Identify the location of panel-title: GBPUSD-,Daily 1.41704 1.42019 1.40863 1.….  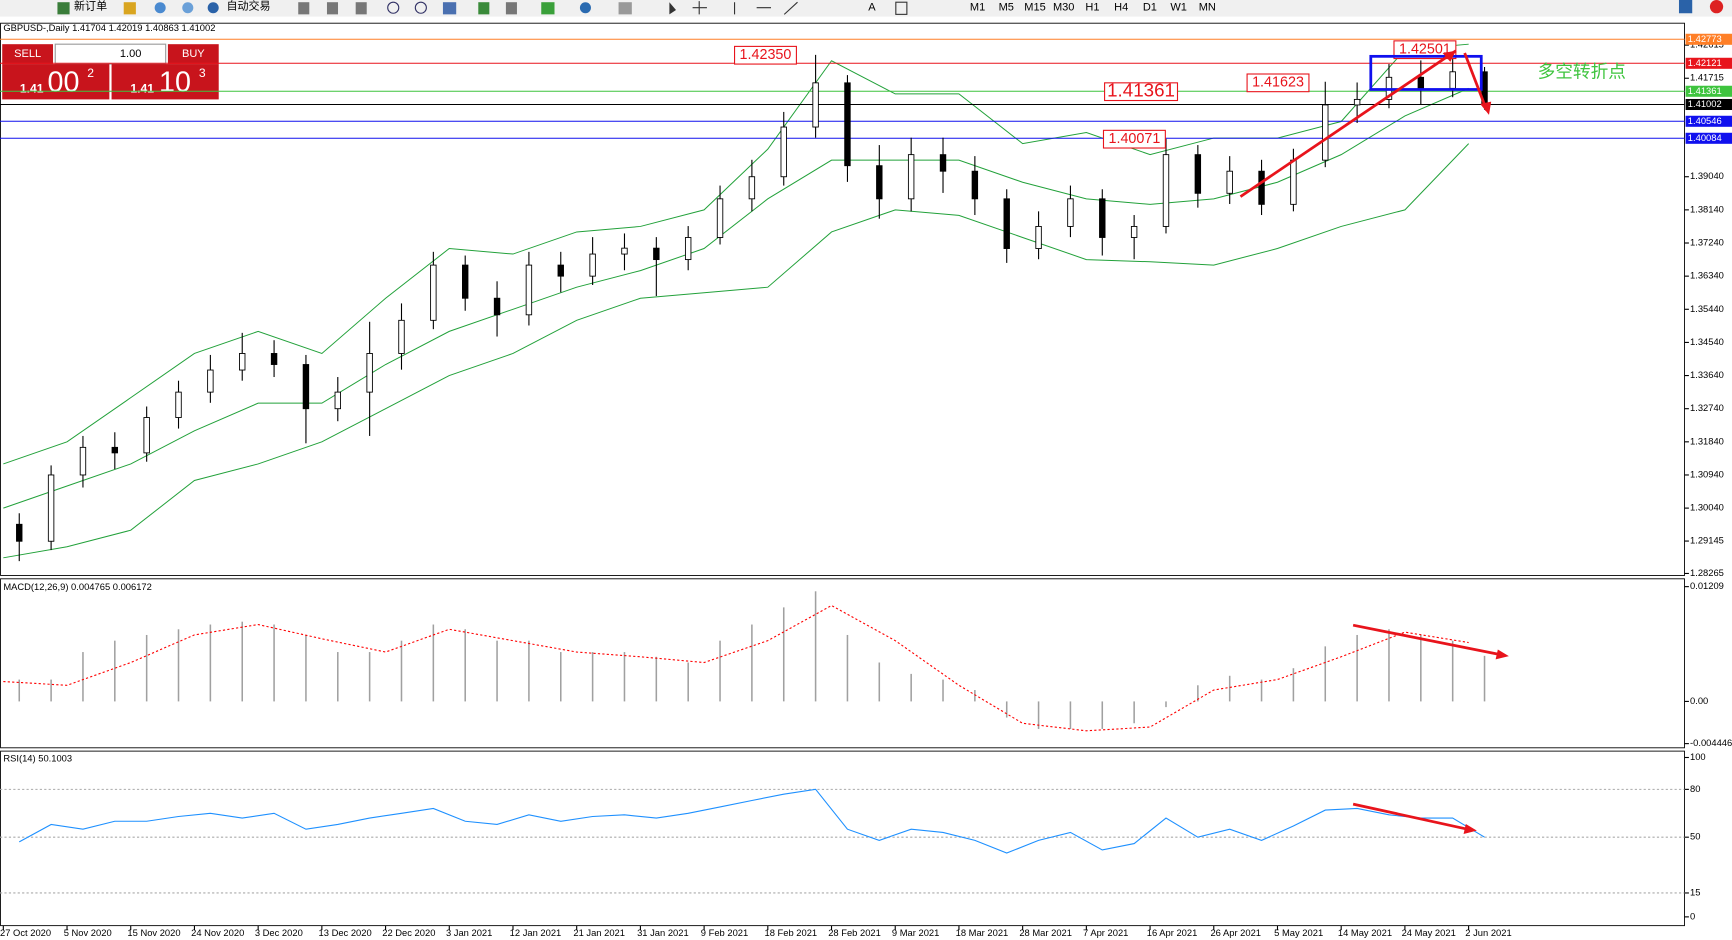
(109, 28).